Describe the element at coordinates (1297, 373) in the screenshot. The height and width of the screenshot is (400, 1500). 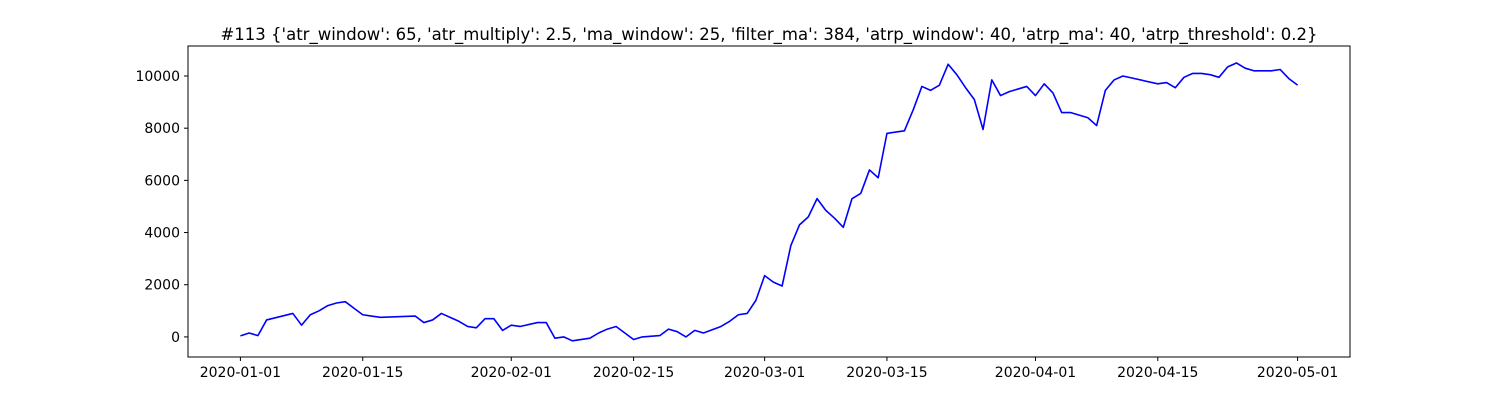
I see `x-tick-label: 2020-05-01` at that location.